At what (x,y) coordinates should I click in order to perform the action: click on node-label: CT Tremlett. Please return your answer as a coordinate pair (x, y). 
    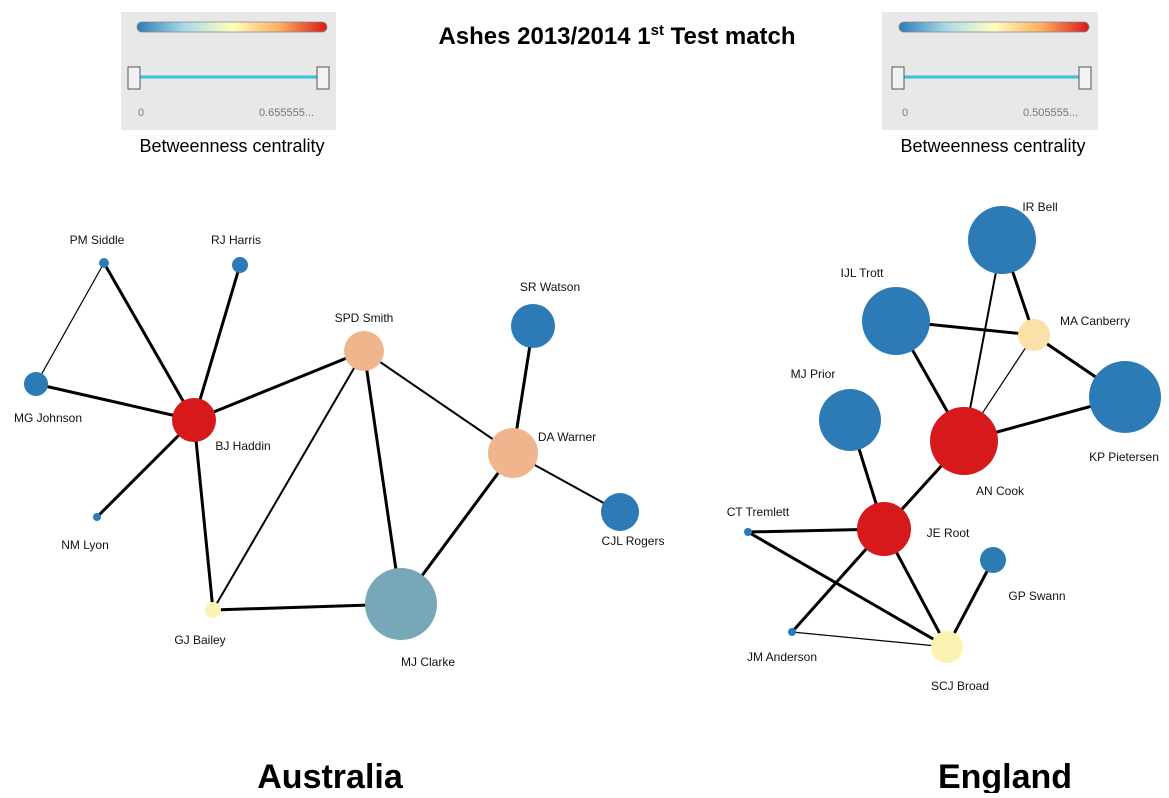
    Looking at the image, I should click on (758, 512).